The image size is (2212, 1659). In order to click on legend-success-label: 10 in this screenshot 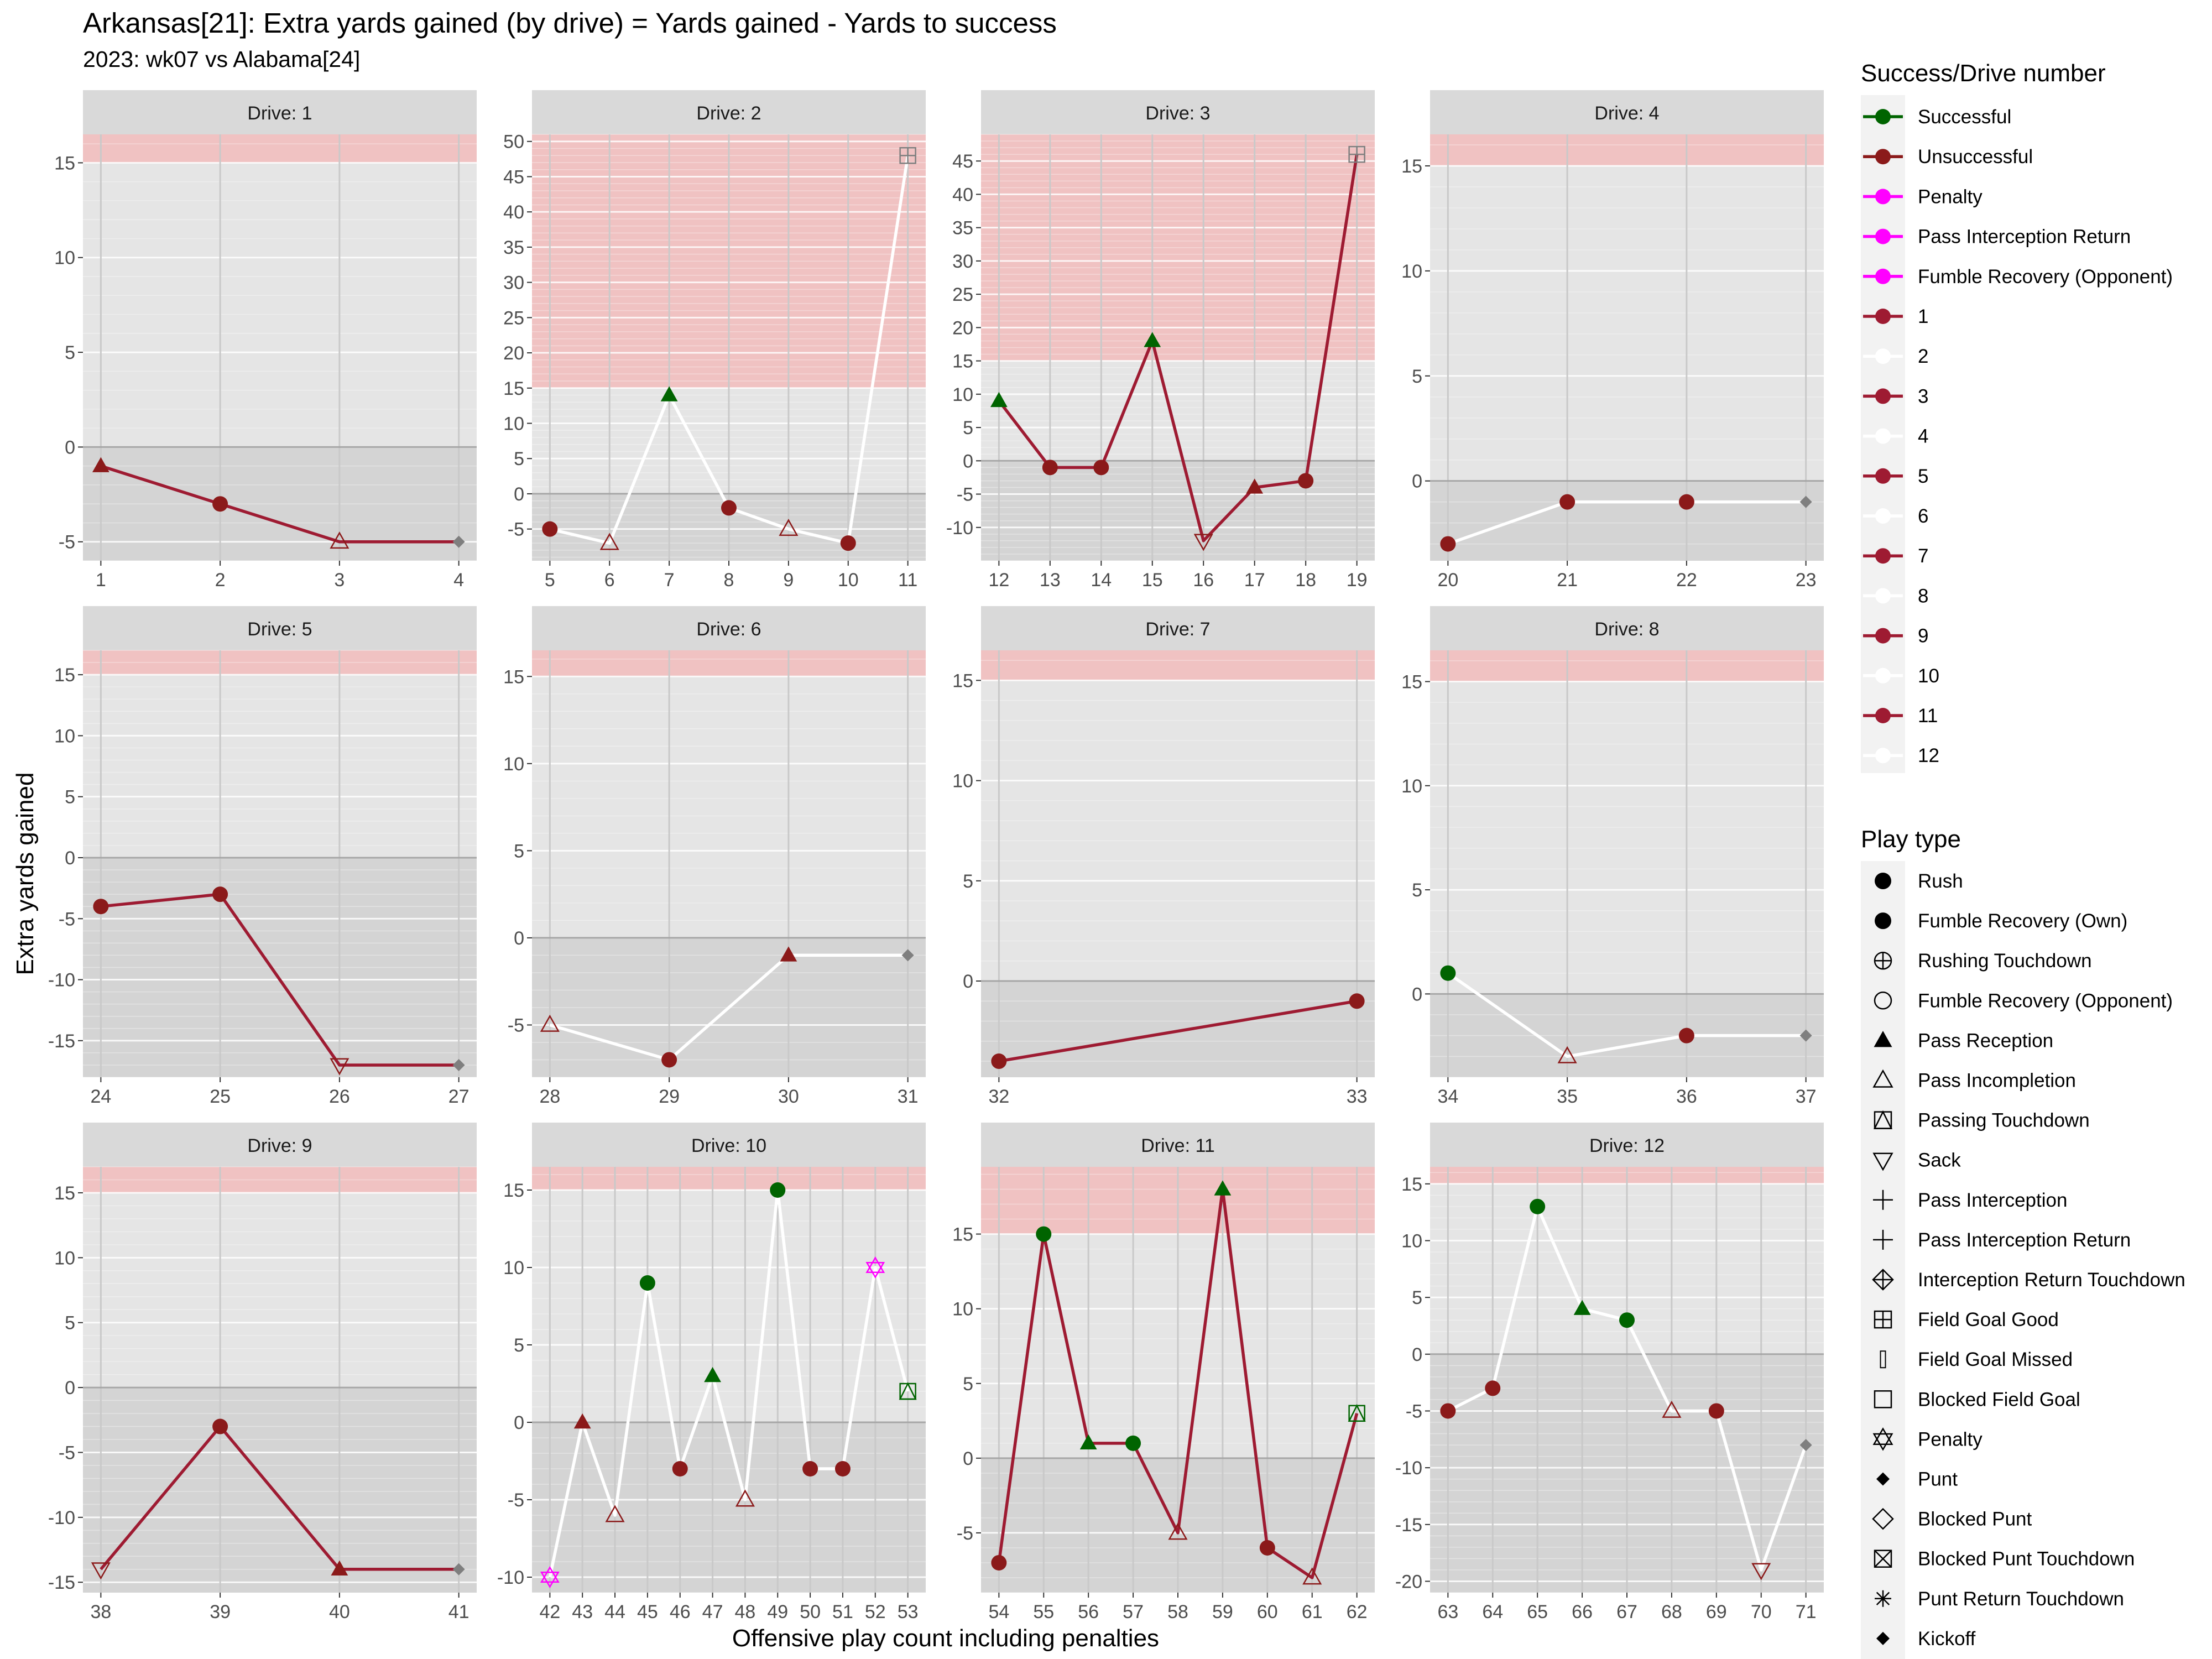, I will do `click(1929, 676)`.